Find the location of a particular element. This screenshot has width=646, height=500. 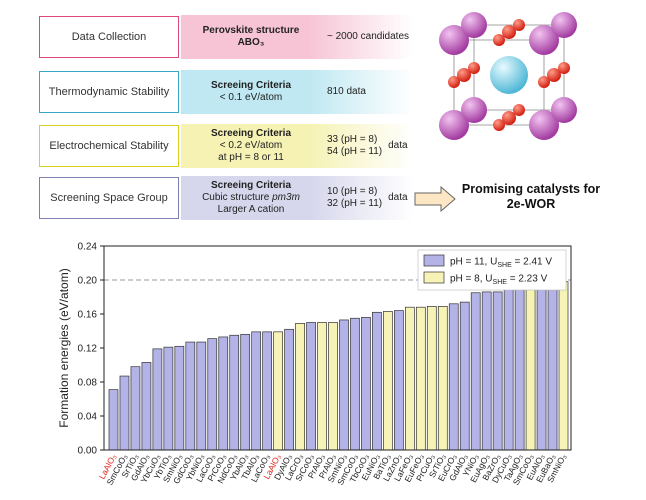

step-result-2: 810 data is located at coordinates (346, 91).